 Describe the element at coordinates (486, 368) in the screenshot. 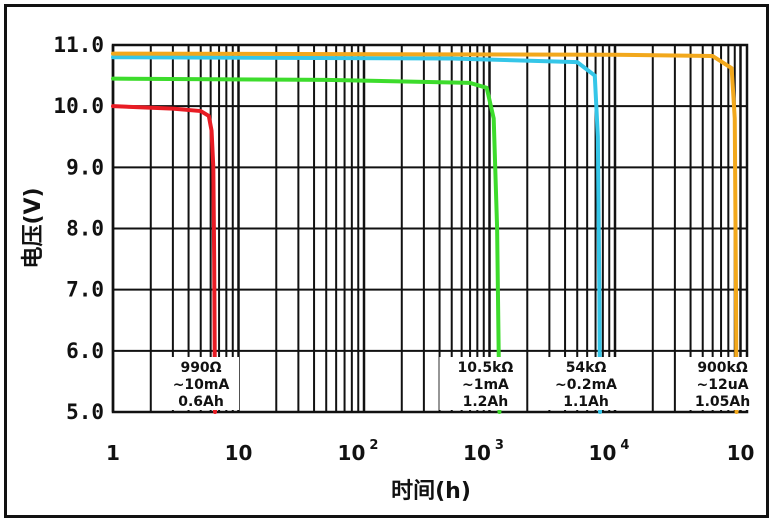

I see `annotation-line: 10.5kΩ` at that location.